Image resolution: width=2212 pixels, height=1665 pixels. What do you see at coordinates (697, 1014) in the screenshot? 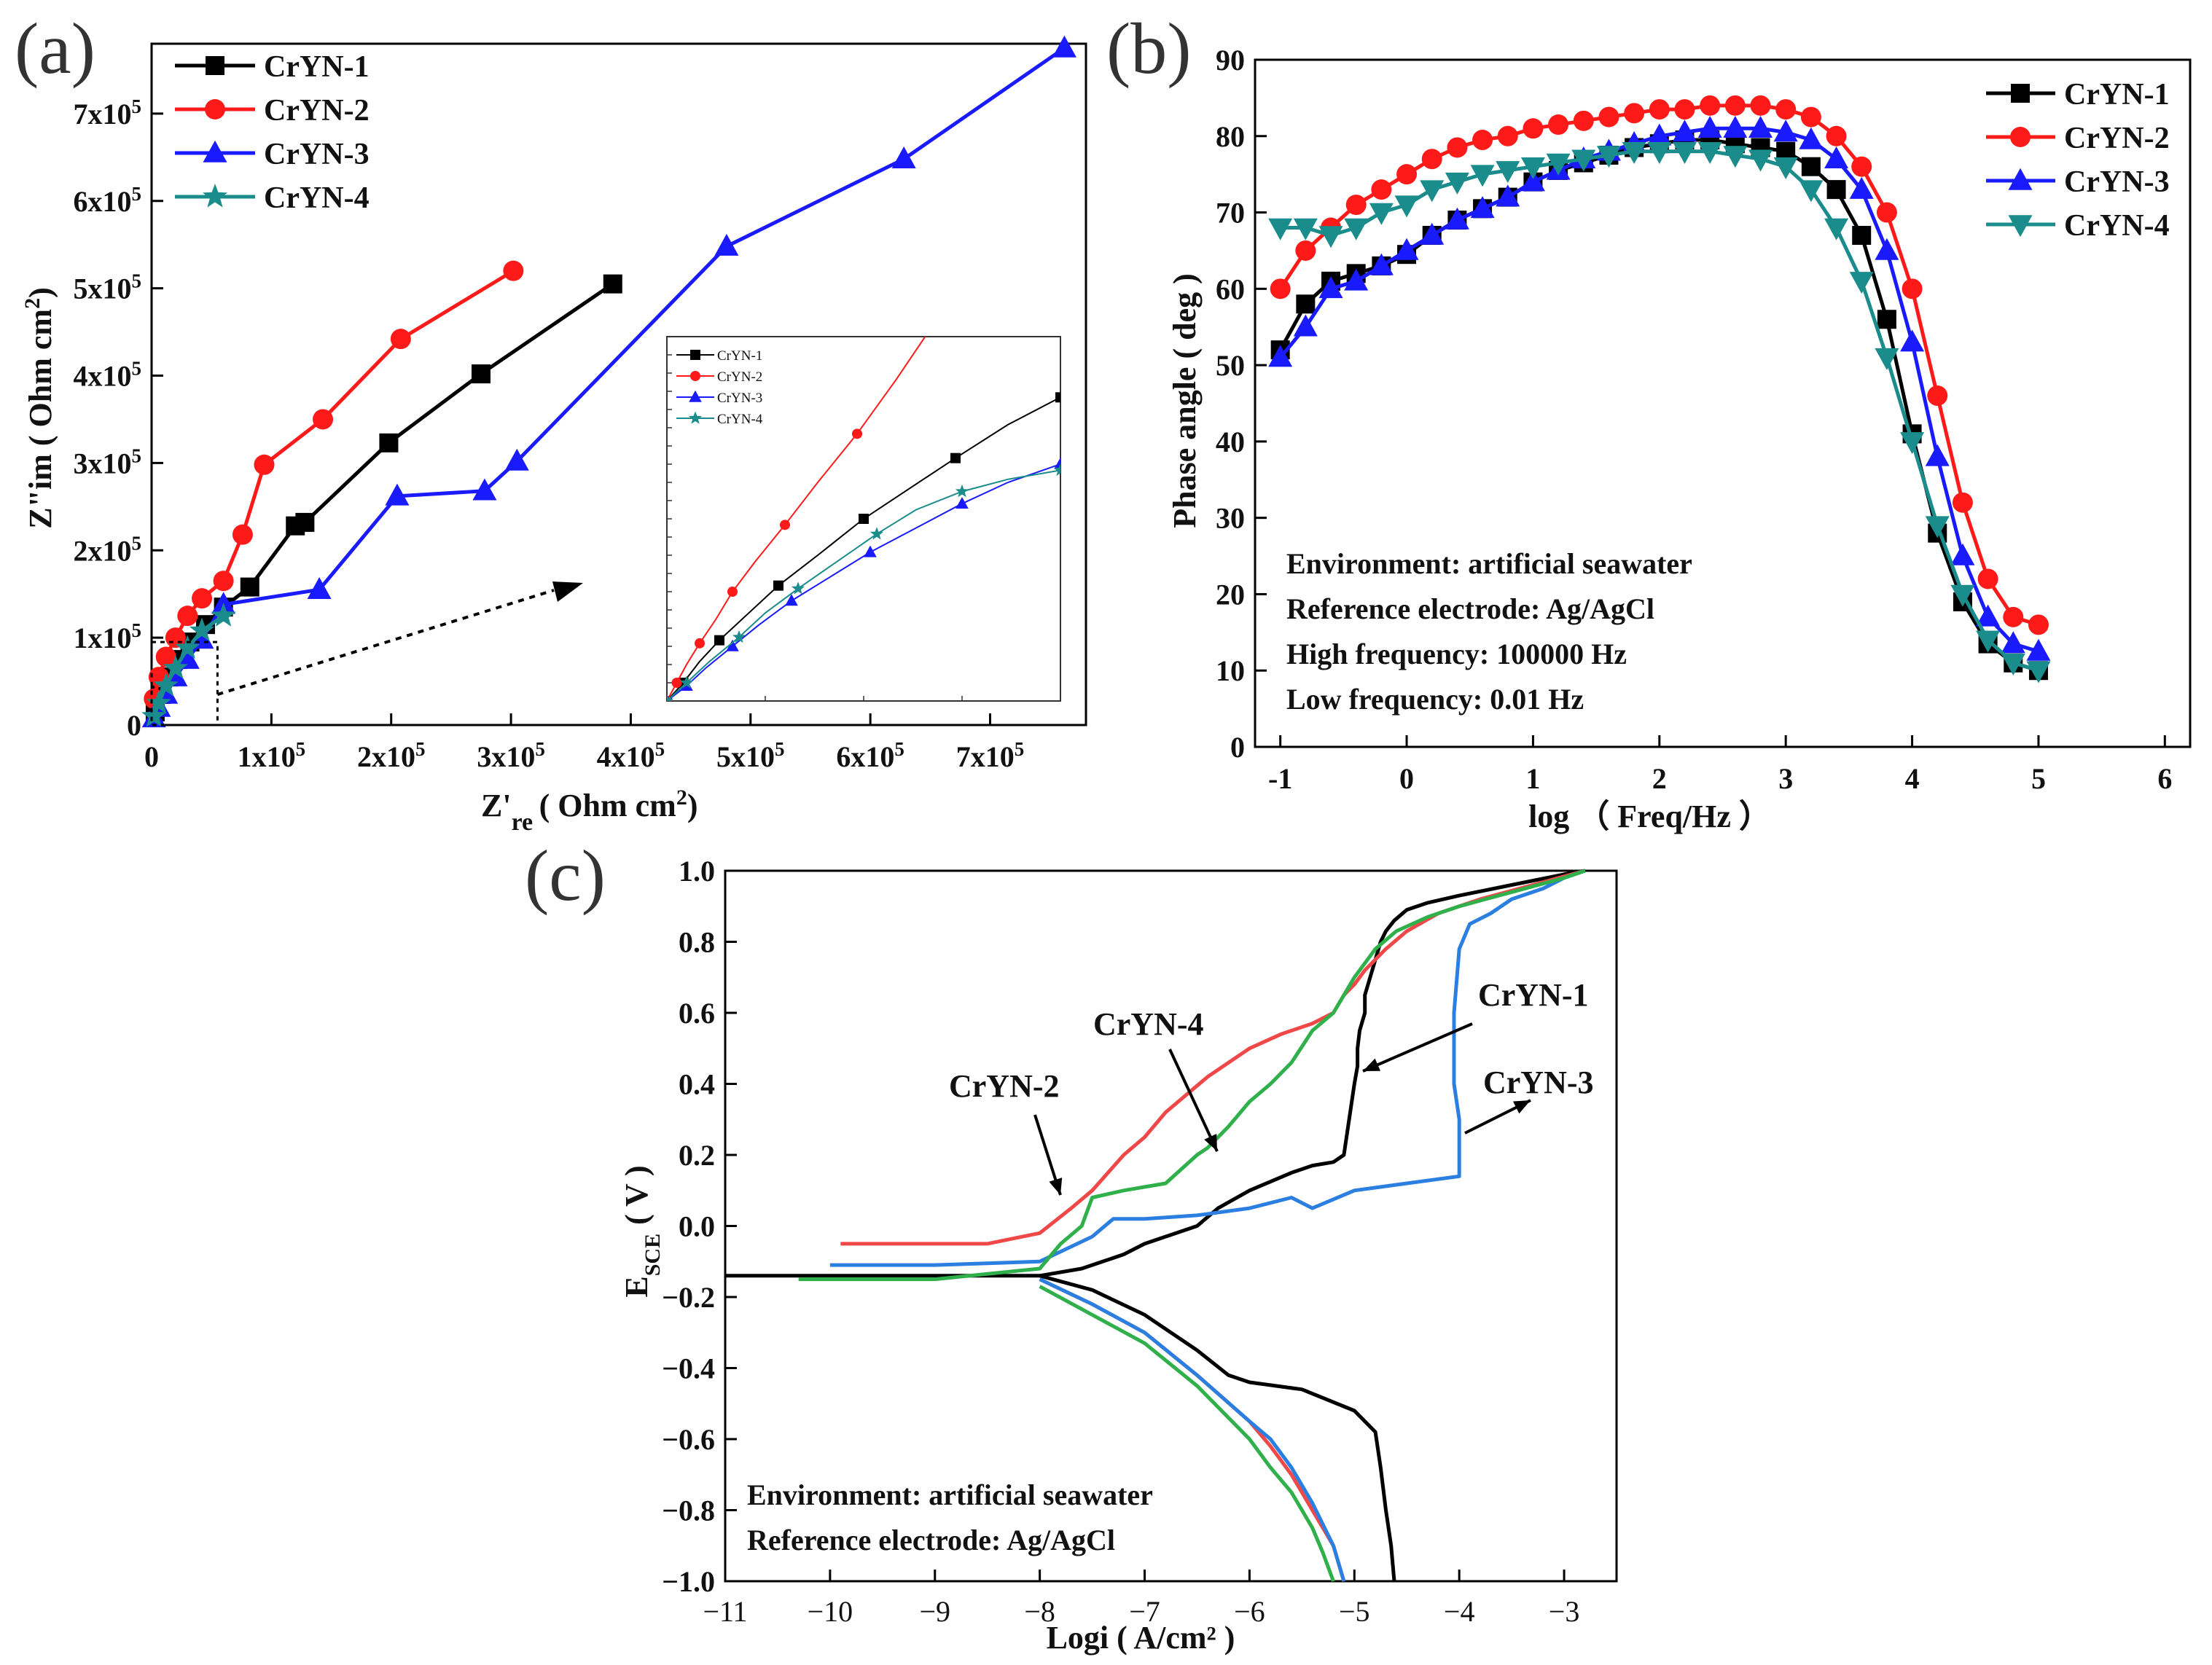
I see `y-tick-label: 0.6` at bounding box center [697, 1014].